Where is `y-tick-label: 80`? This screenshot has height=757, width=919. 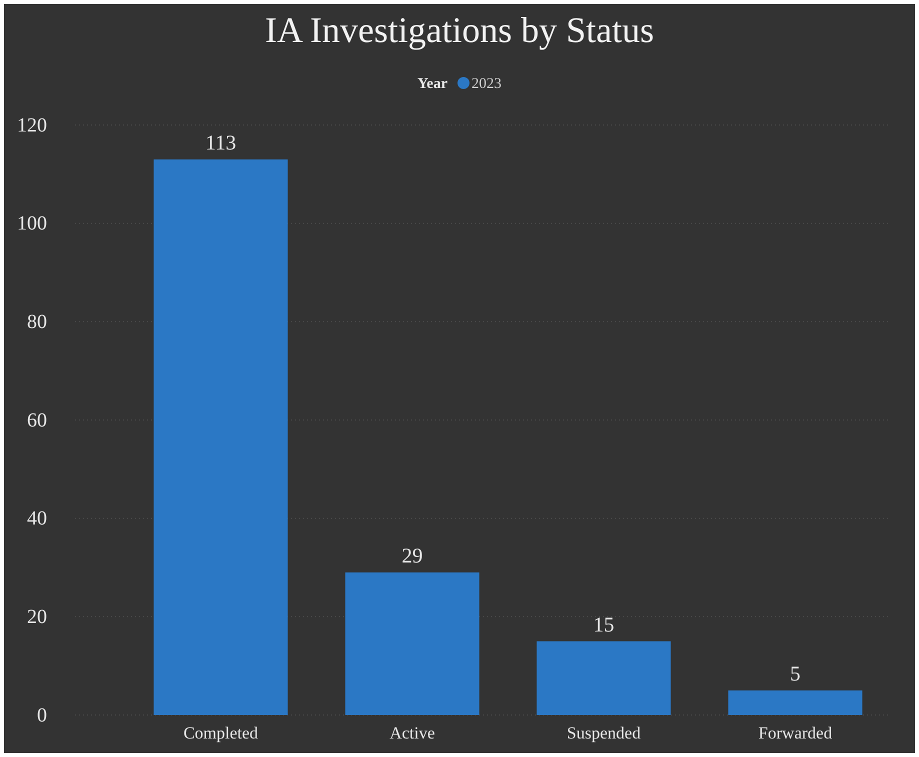 y-tick-label: 80 is located at coordinates (37, 322).